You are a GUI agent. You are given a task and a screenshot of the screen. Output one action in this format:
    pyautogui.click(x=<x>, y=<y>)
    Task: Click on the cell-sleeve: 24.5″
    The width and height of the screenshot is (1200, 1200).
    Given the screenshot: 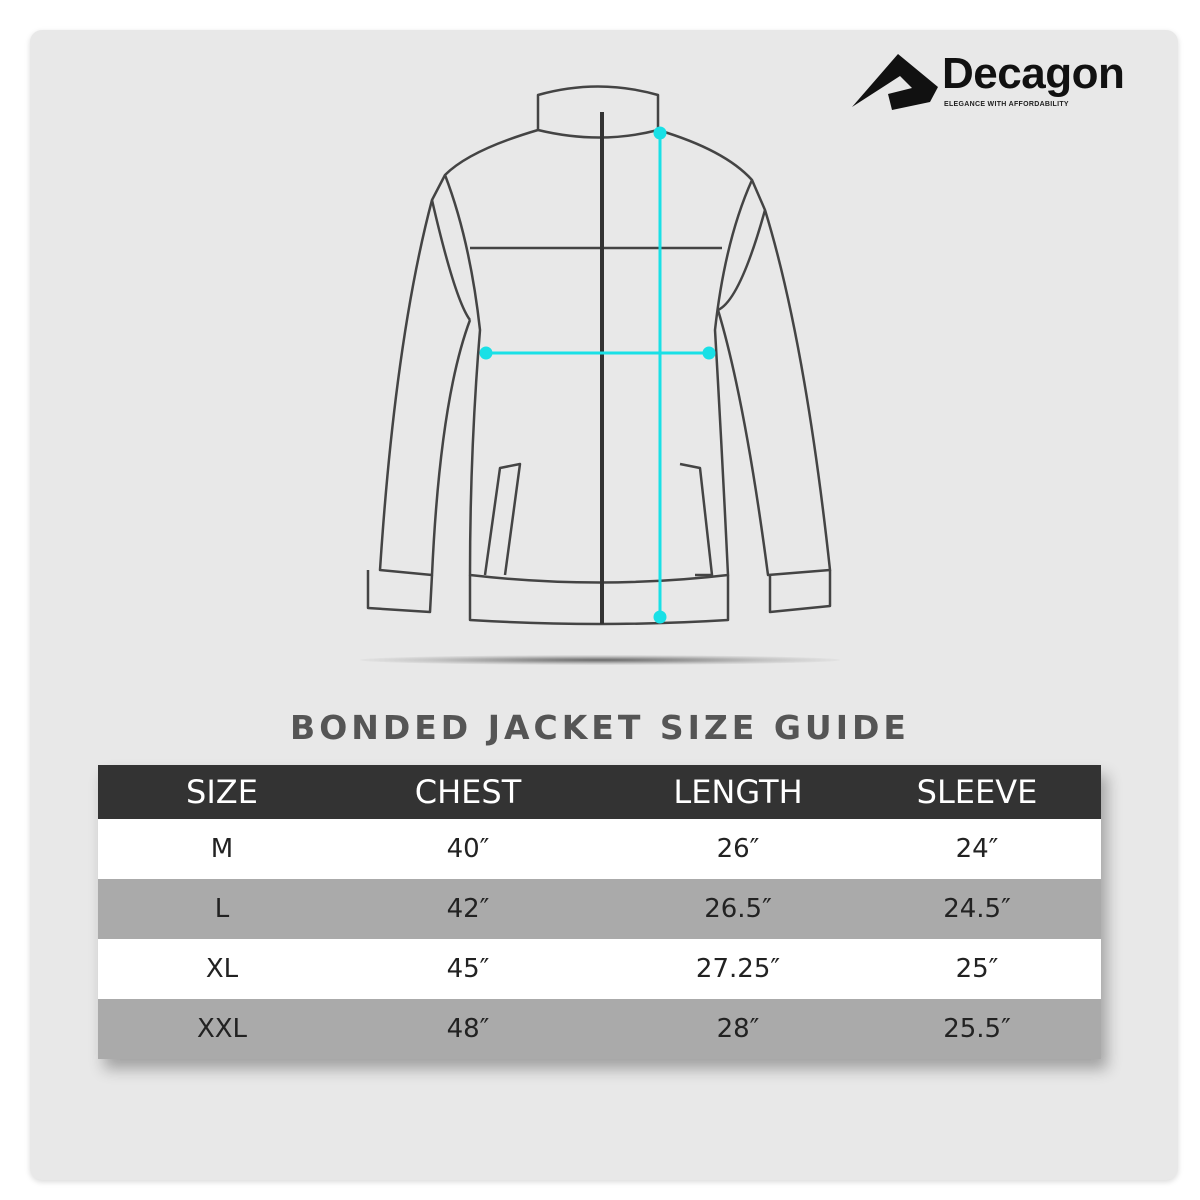 What is the action you would take?
    pyautogui.click(x=977, y=909)
    